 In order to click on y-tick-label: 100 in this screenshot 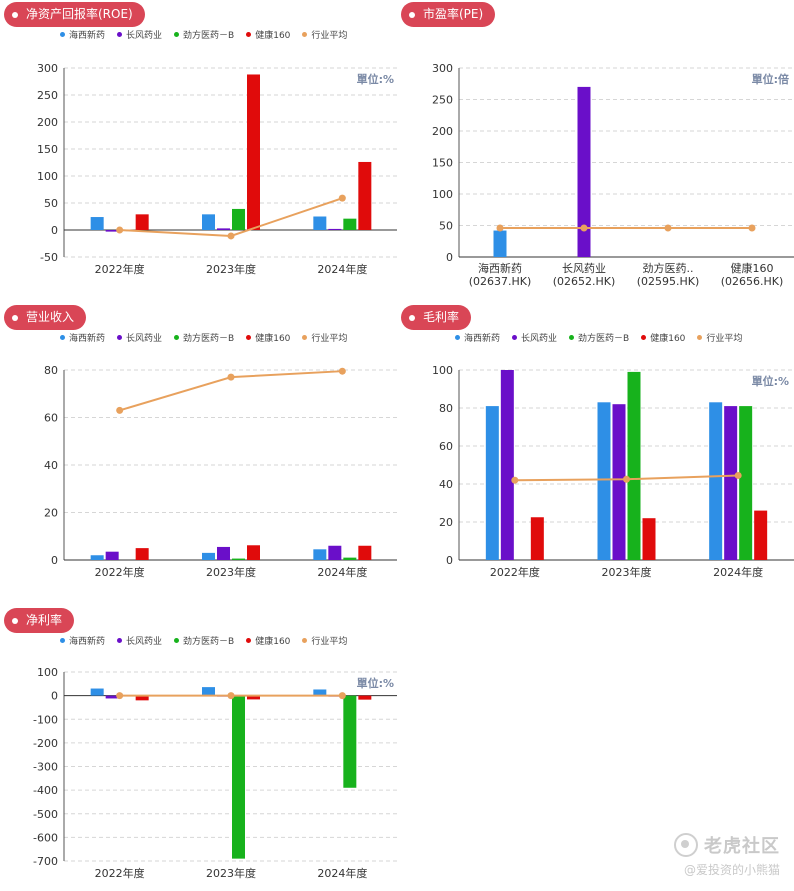, I will do `click(47, 672)`.